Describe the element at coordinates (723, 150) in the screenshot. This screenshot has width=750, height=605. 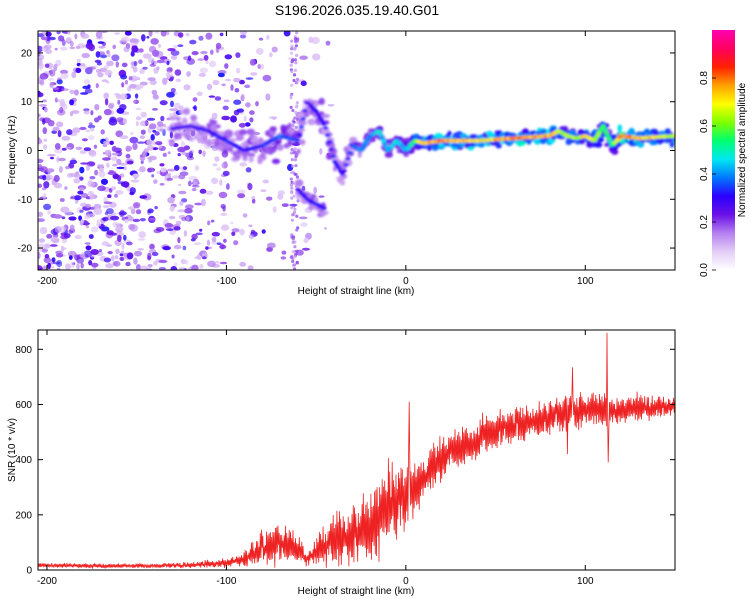
I see `colorbar-gradient` at that location.